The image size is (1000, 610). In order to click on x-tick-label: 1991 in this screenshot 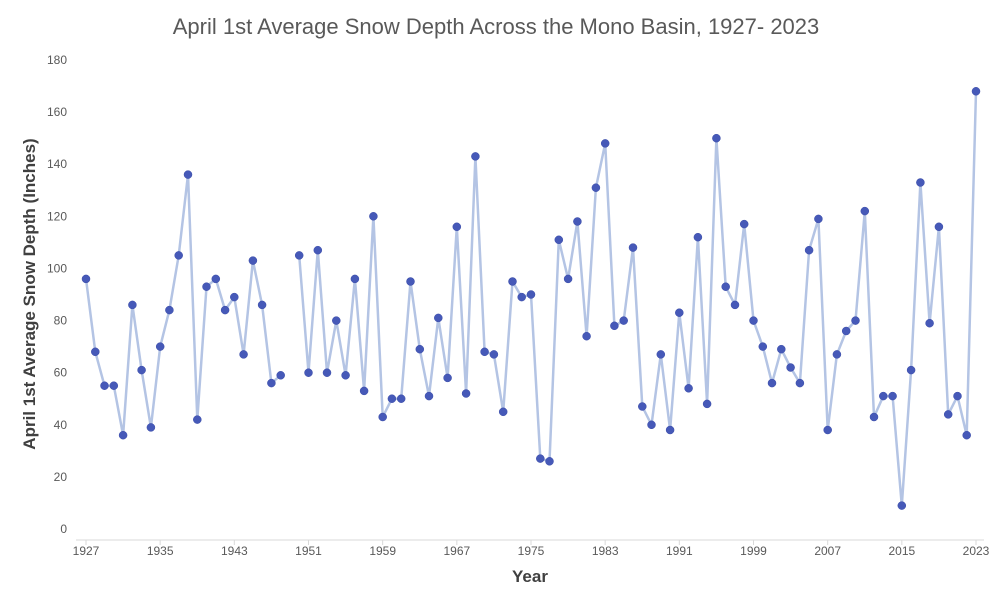, I will do `click(679, 551)`.